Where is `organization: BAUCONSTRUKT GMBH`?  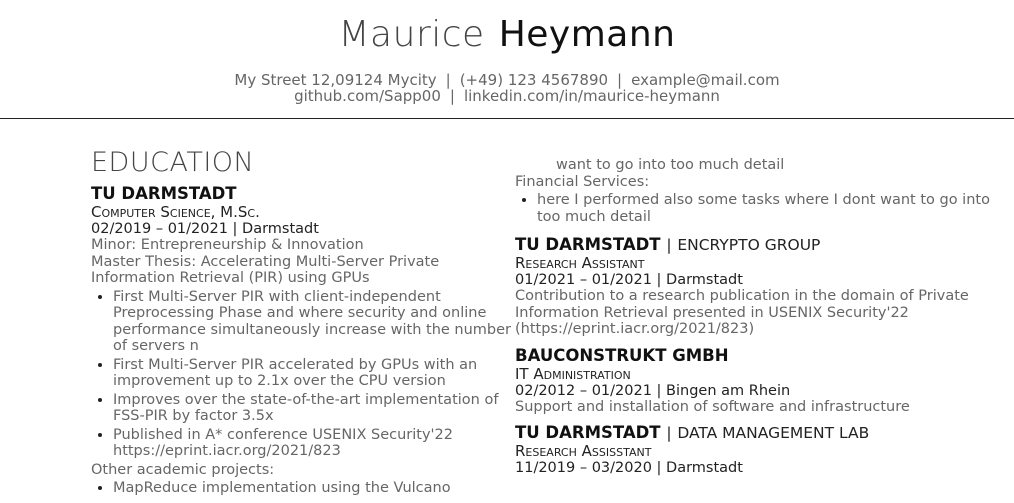 organization: BAUCONSTRUKT GMBH is located at coordinates (755, 356).